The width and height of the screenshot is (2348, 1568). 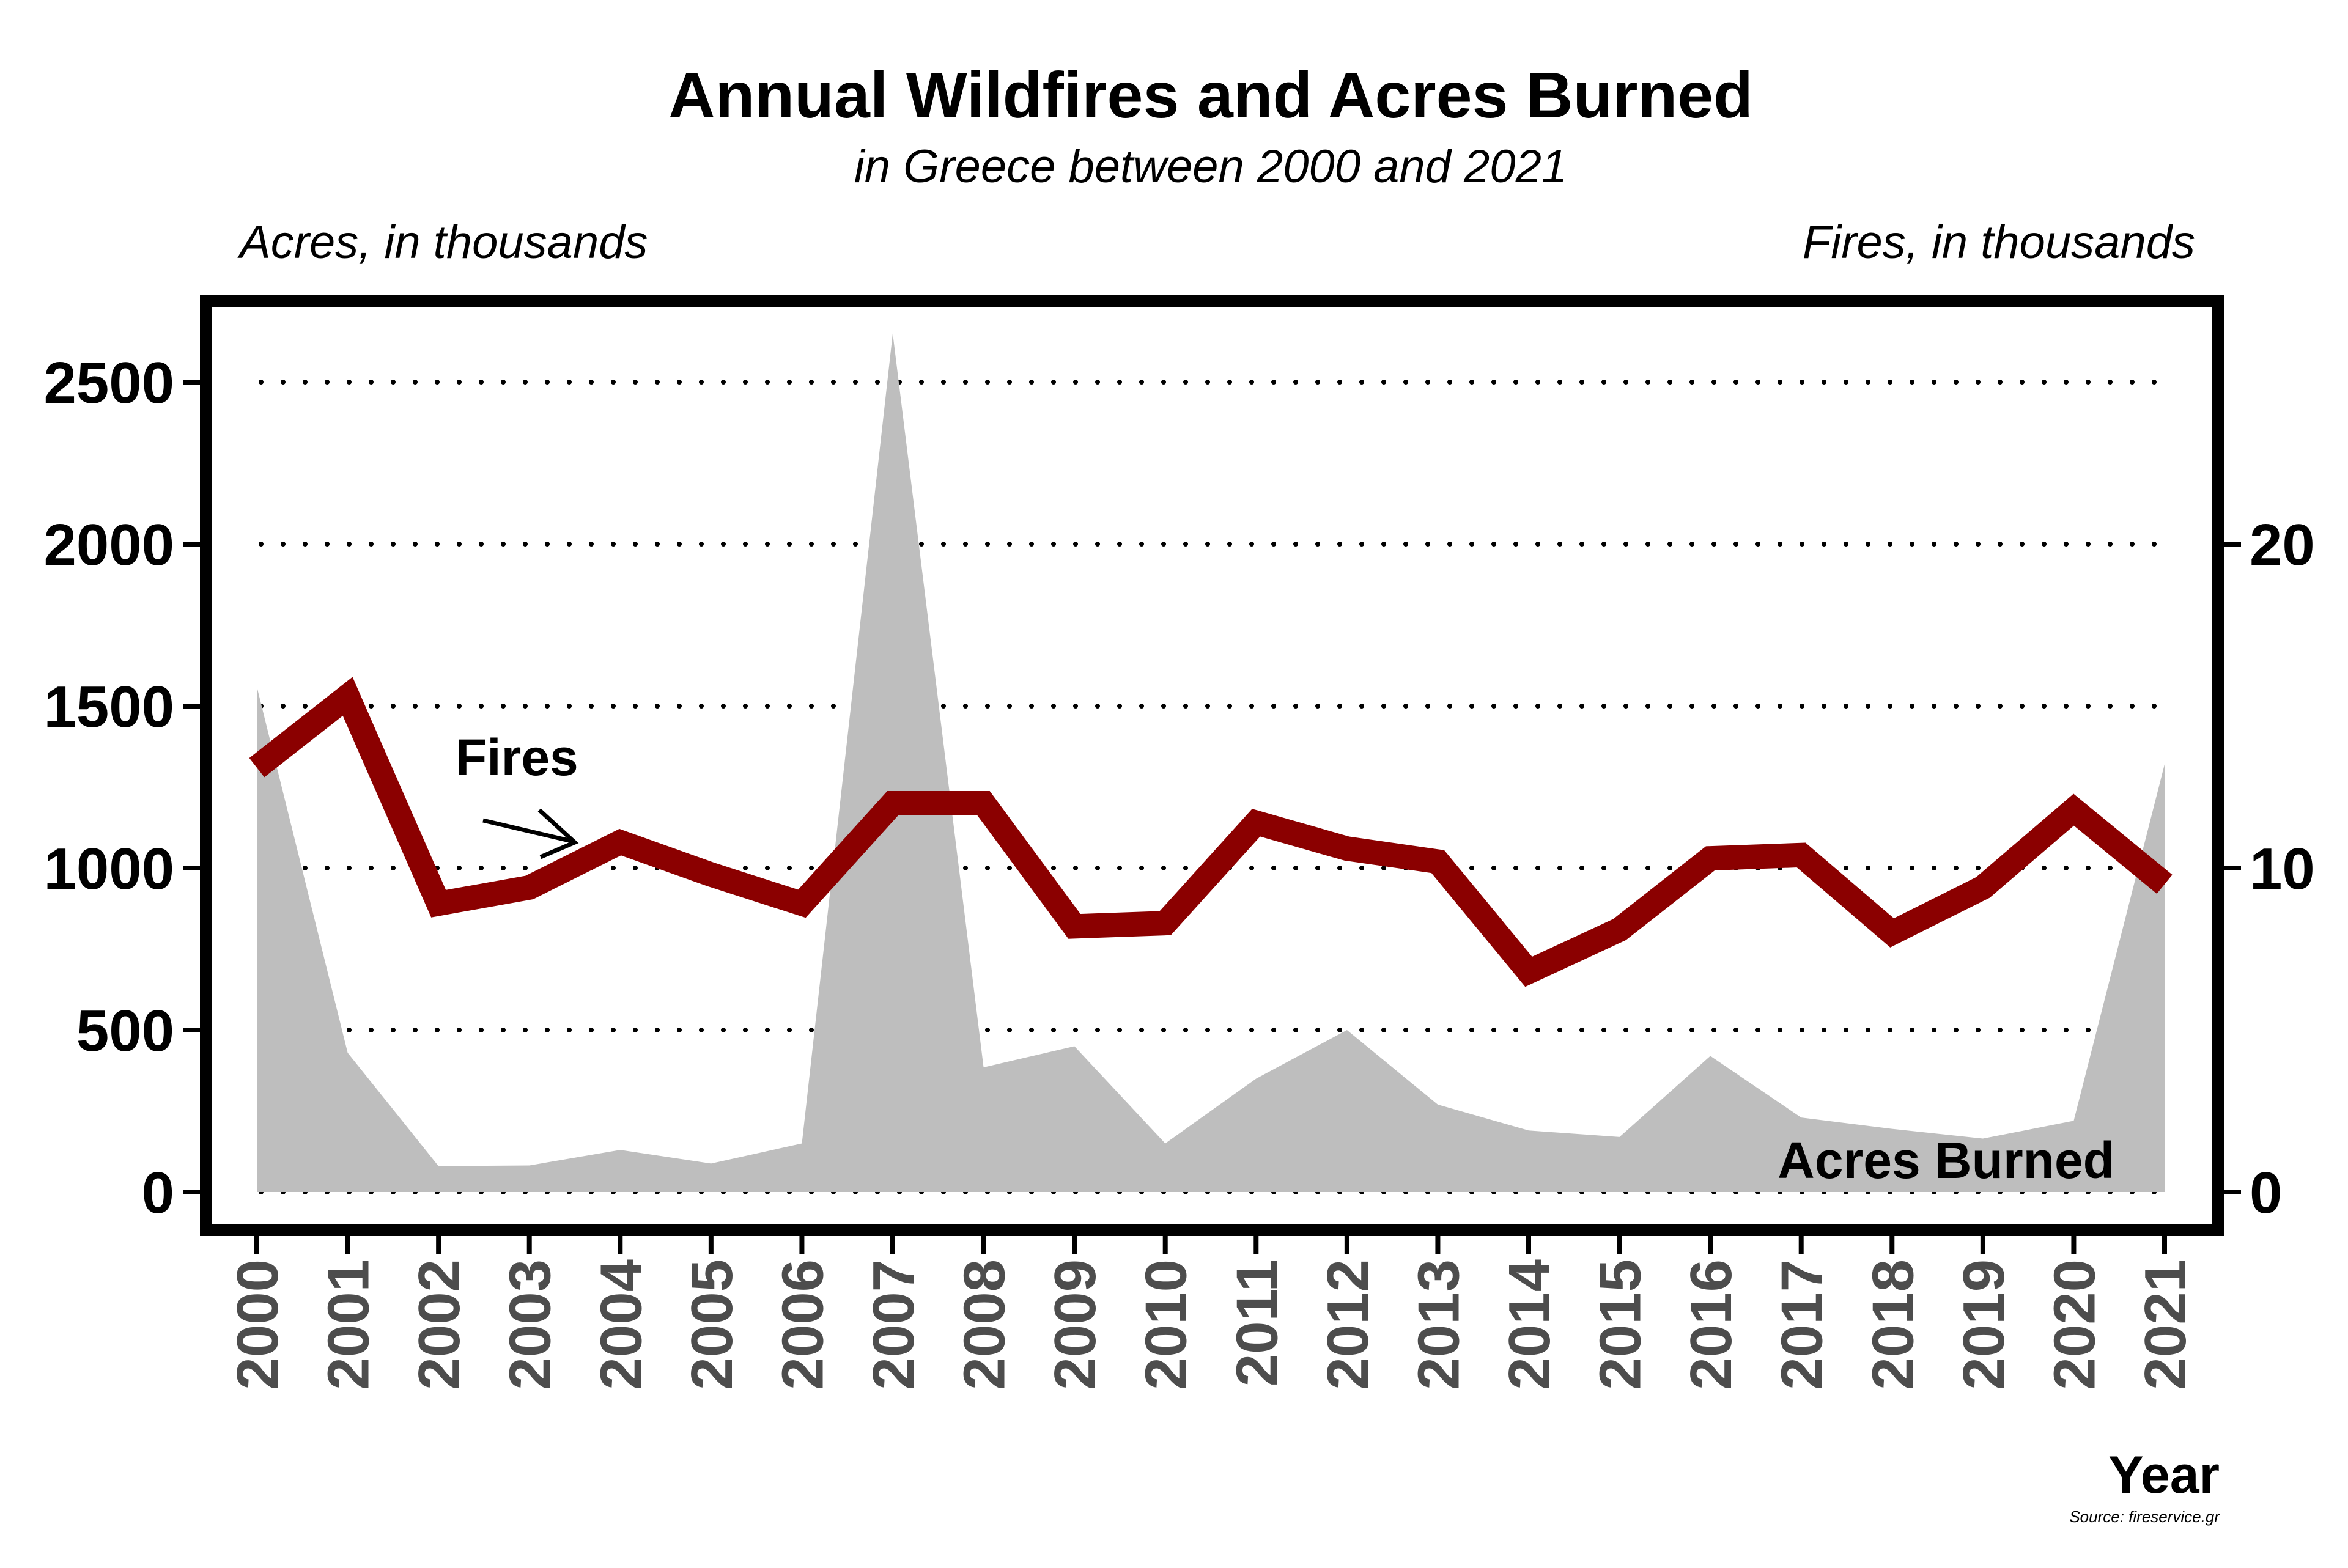 I want to click on fires-annotation: Fires, so click(x=517, y=757).